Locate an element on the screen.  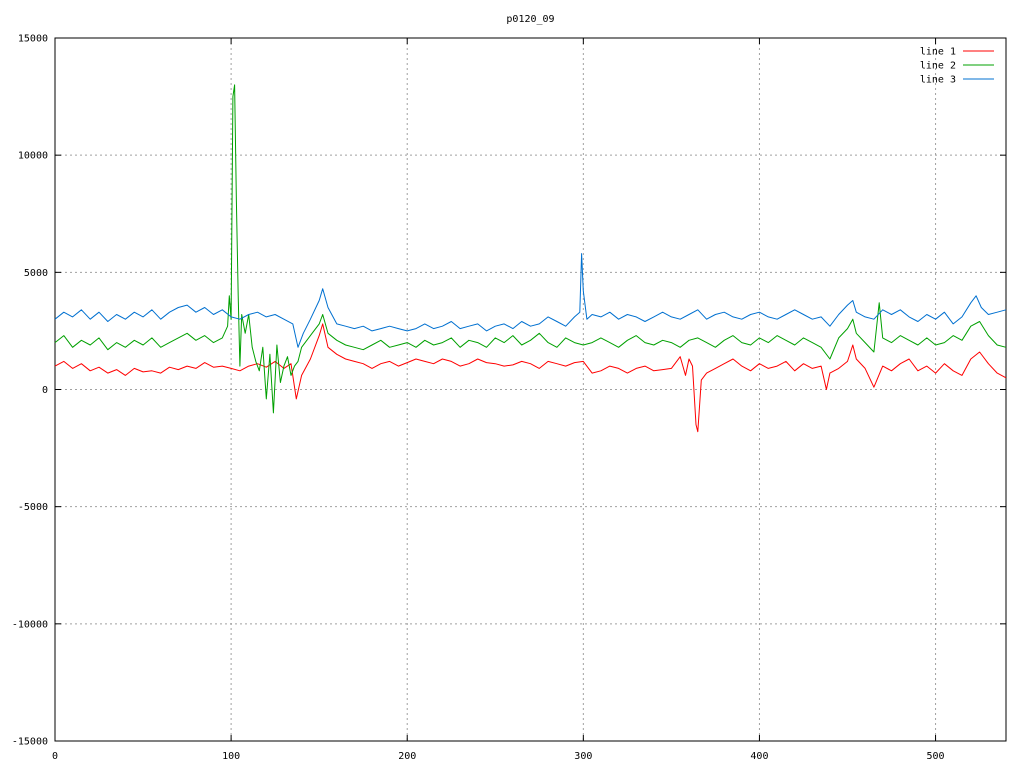
legend-label-3: line 3 is located at coordinates (938, 80).